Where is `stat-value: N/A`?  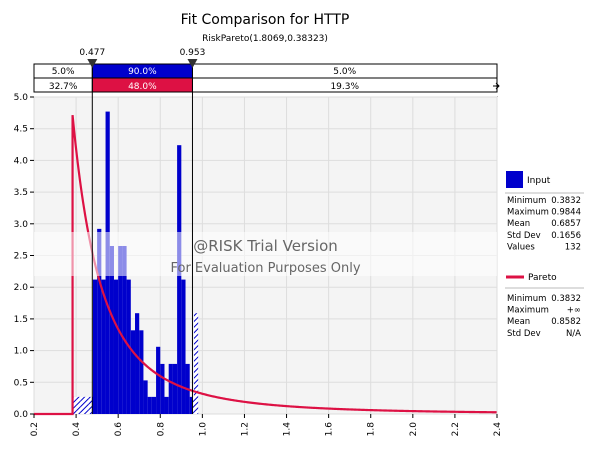 stat-value: N/A is located at coordinates (573, 334).